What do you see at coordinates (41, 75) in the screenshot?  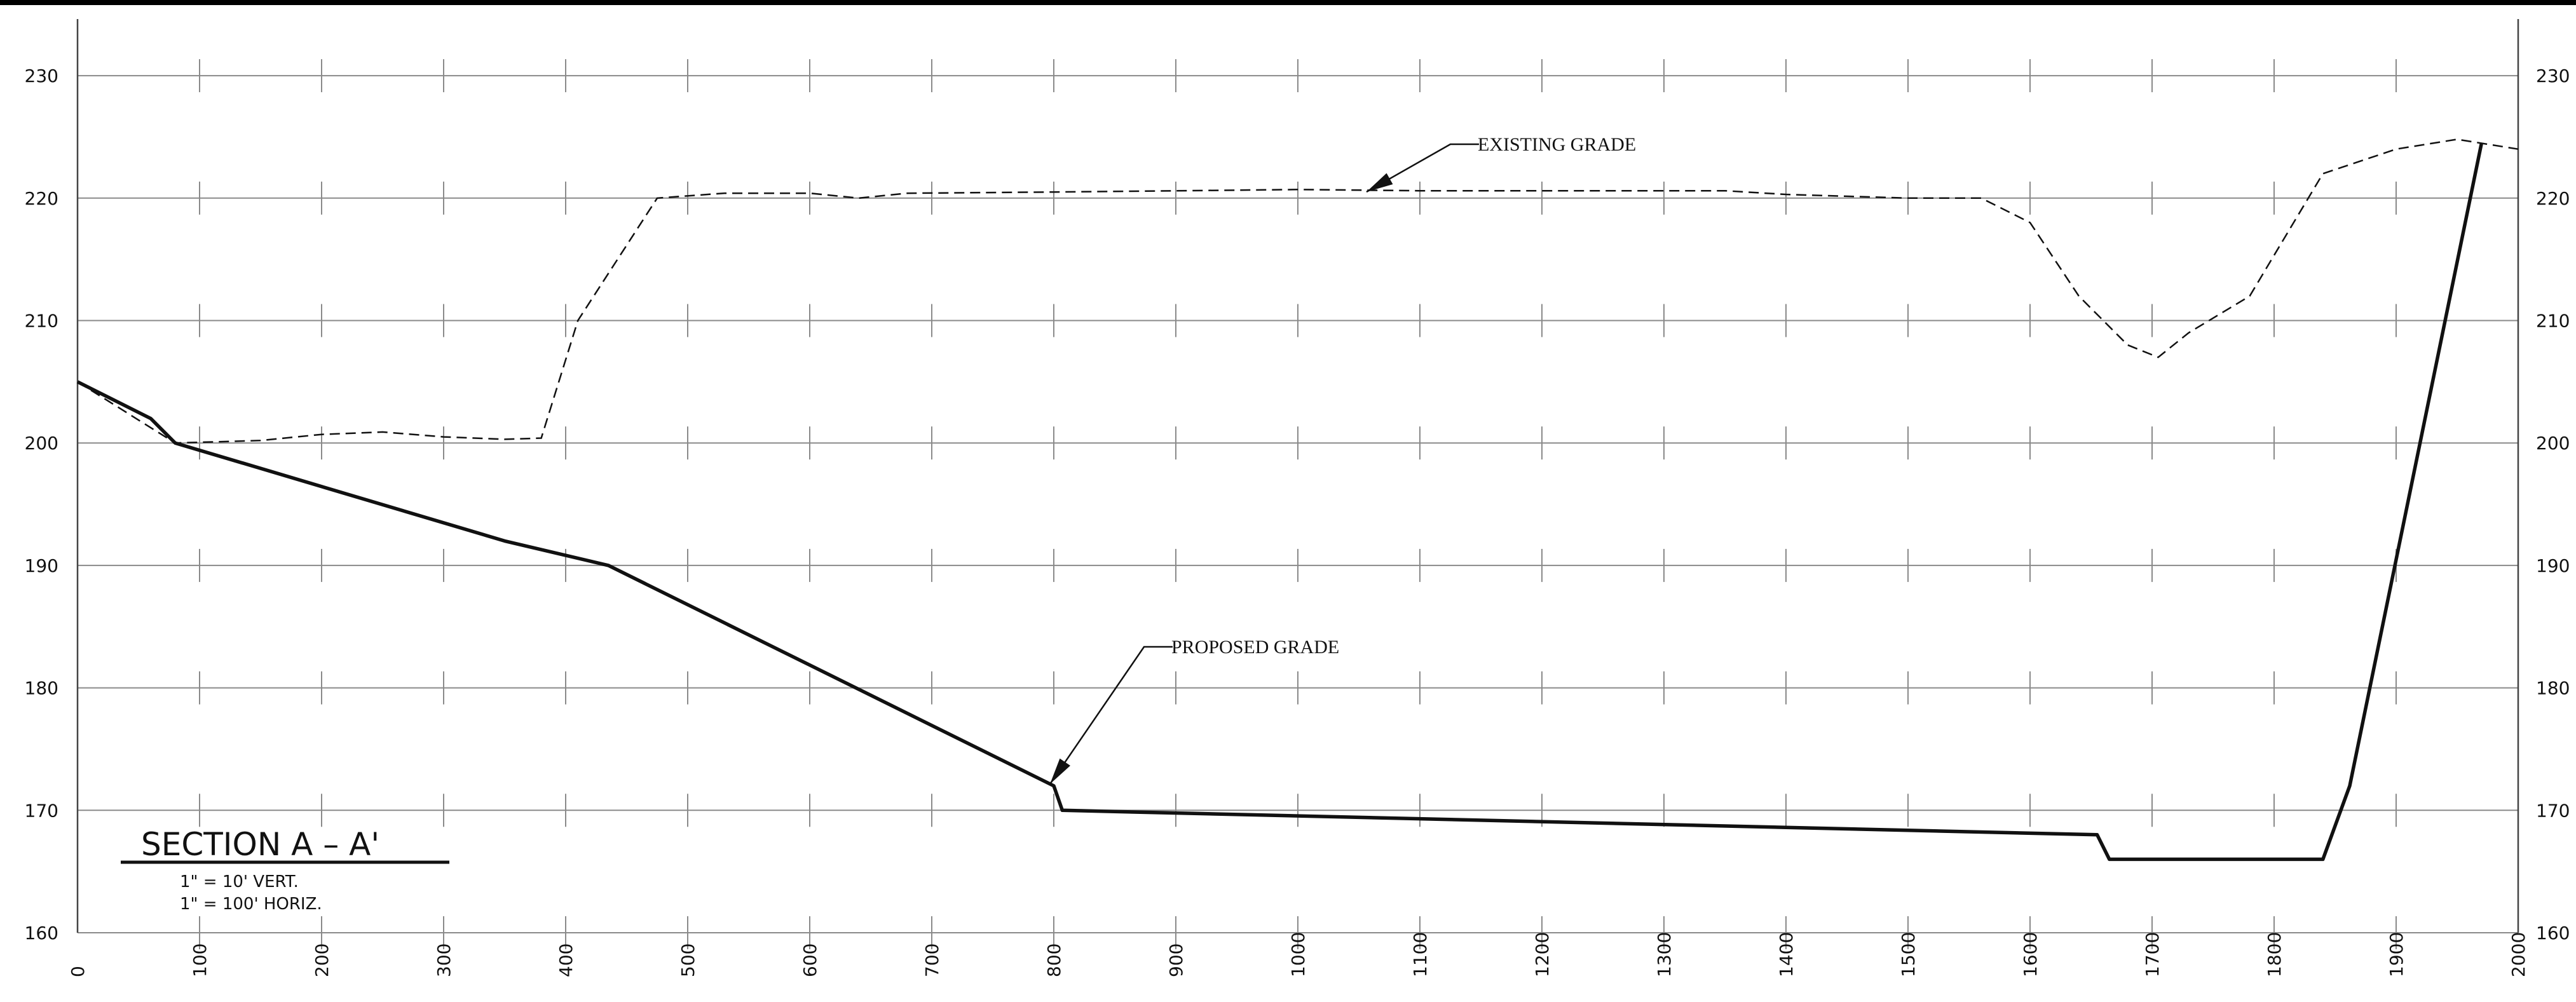 I see `elevation-label-left: 230` at bounding box center [41, 75].